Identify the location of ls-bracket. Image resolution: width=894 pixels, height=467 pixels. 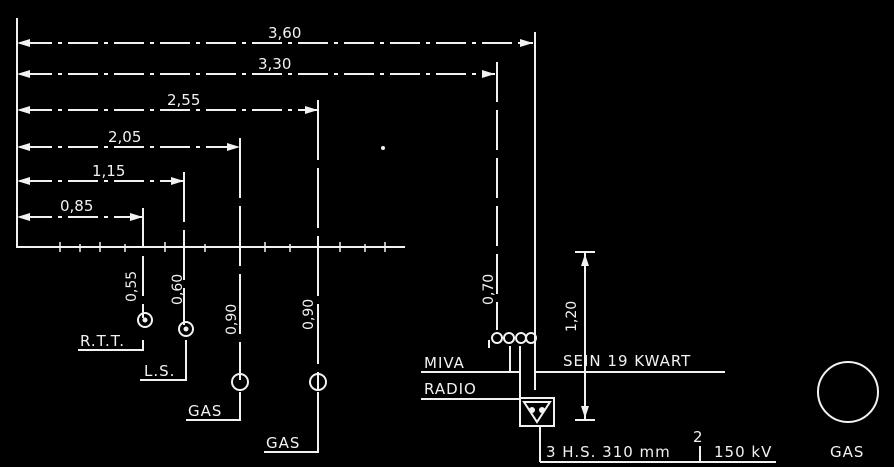
(163, 360).